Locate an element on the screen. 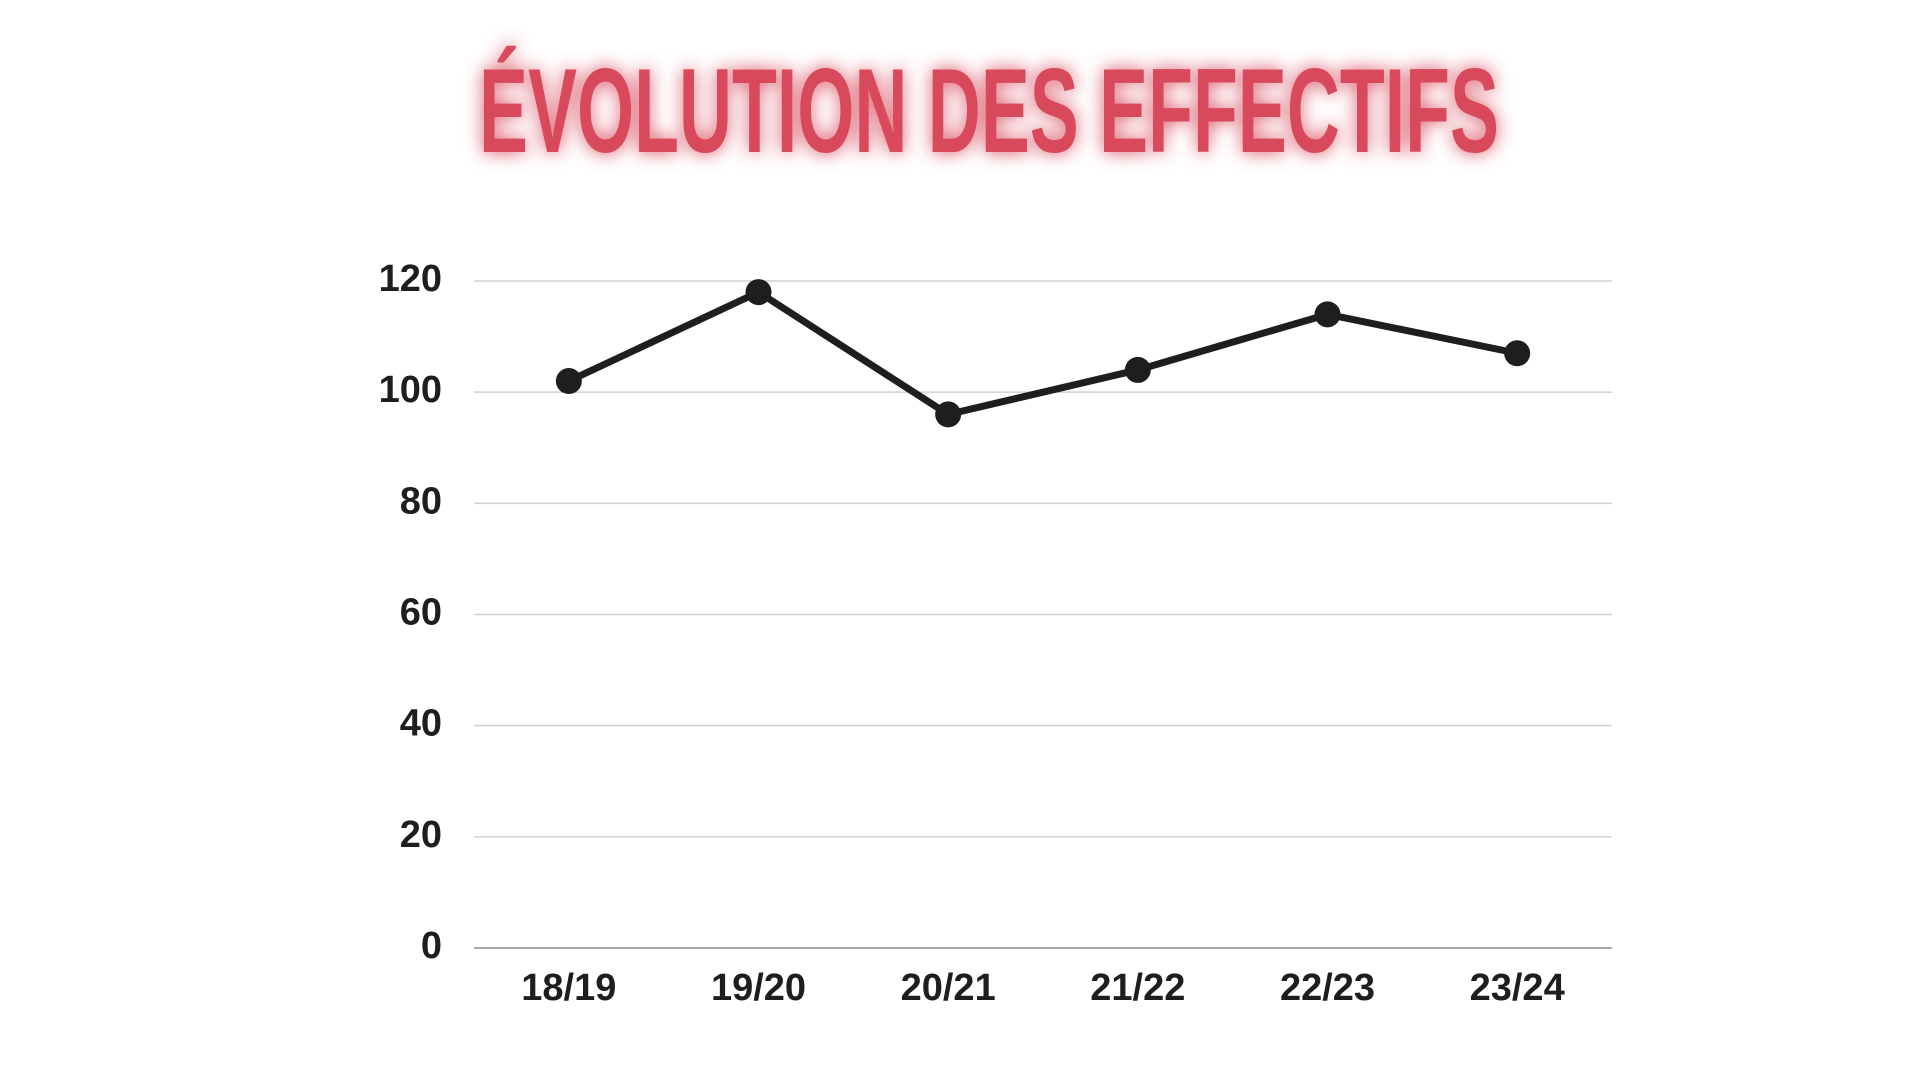  x-tick-label: 19/20 is located at coordinates (758, 988).